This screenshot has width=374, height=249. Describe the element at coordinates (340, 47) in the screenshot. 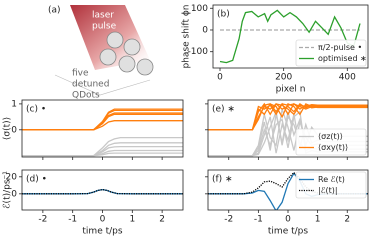

I see `legend-label: π/2-pulse •` at that location.